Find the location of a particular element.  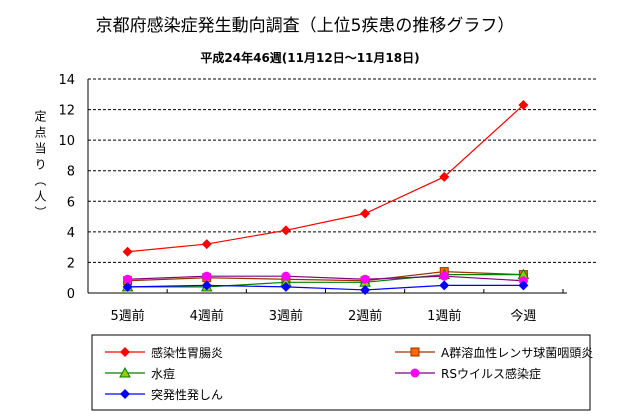

y-tick-label: 8 is located at coordinates (71, 172).